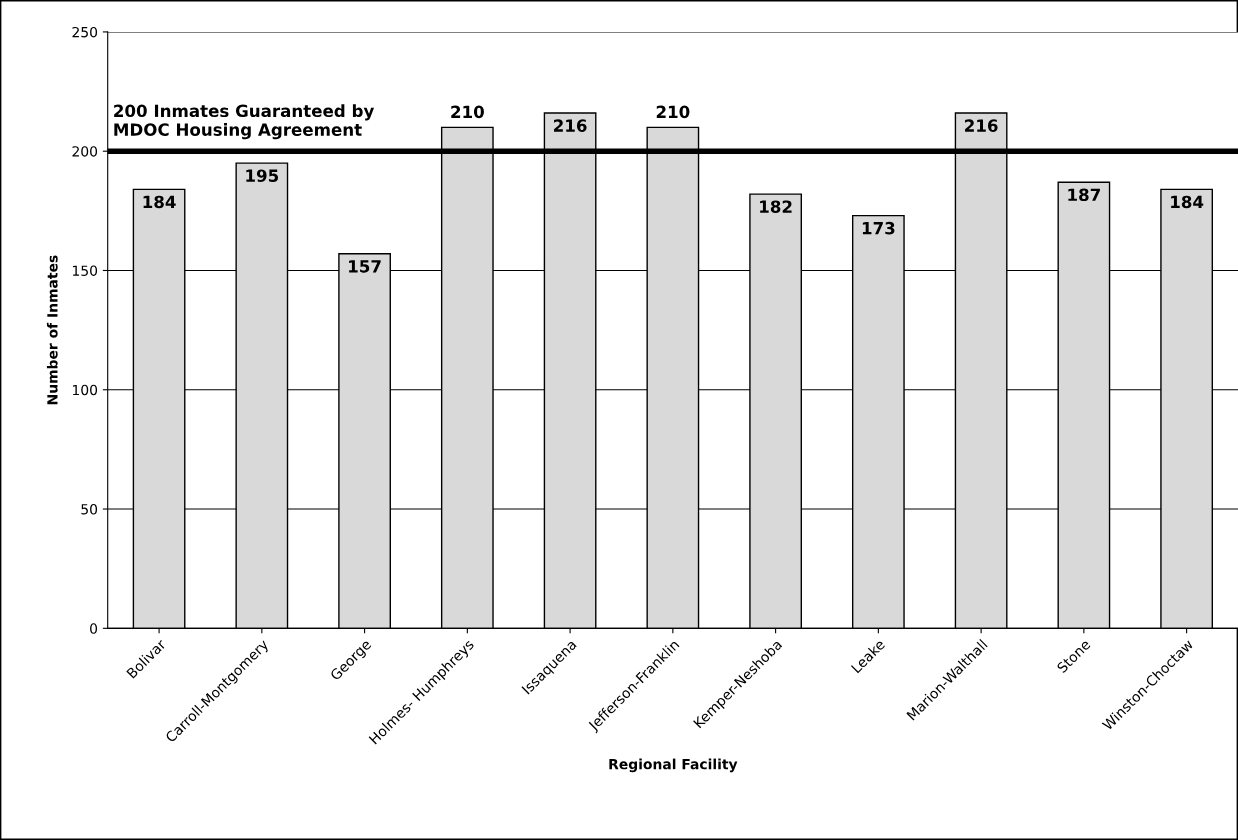 This screenshot has width=1238, height=840. I want to click on data-label: 182, so click(776, 207).